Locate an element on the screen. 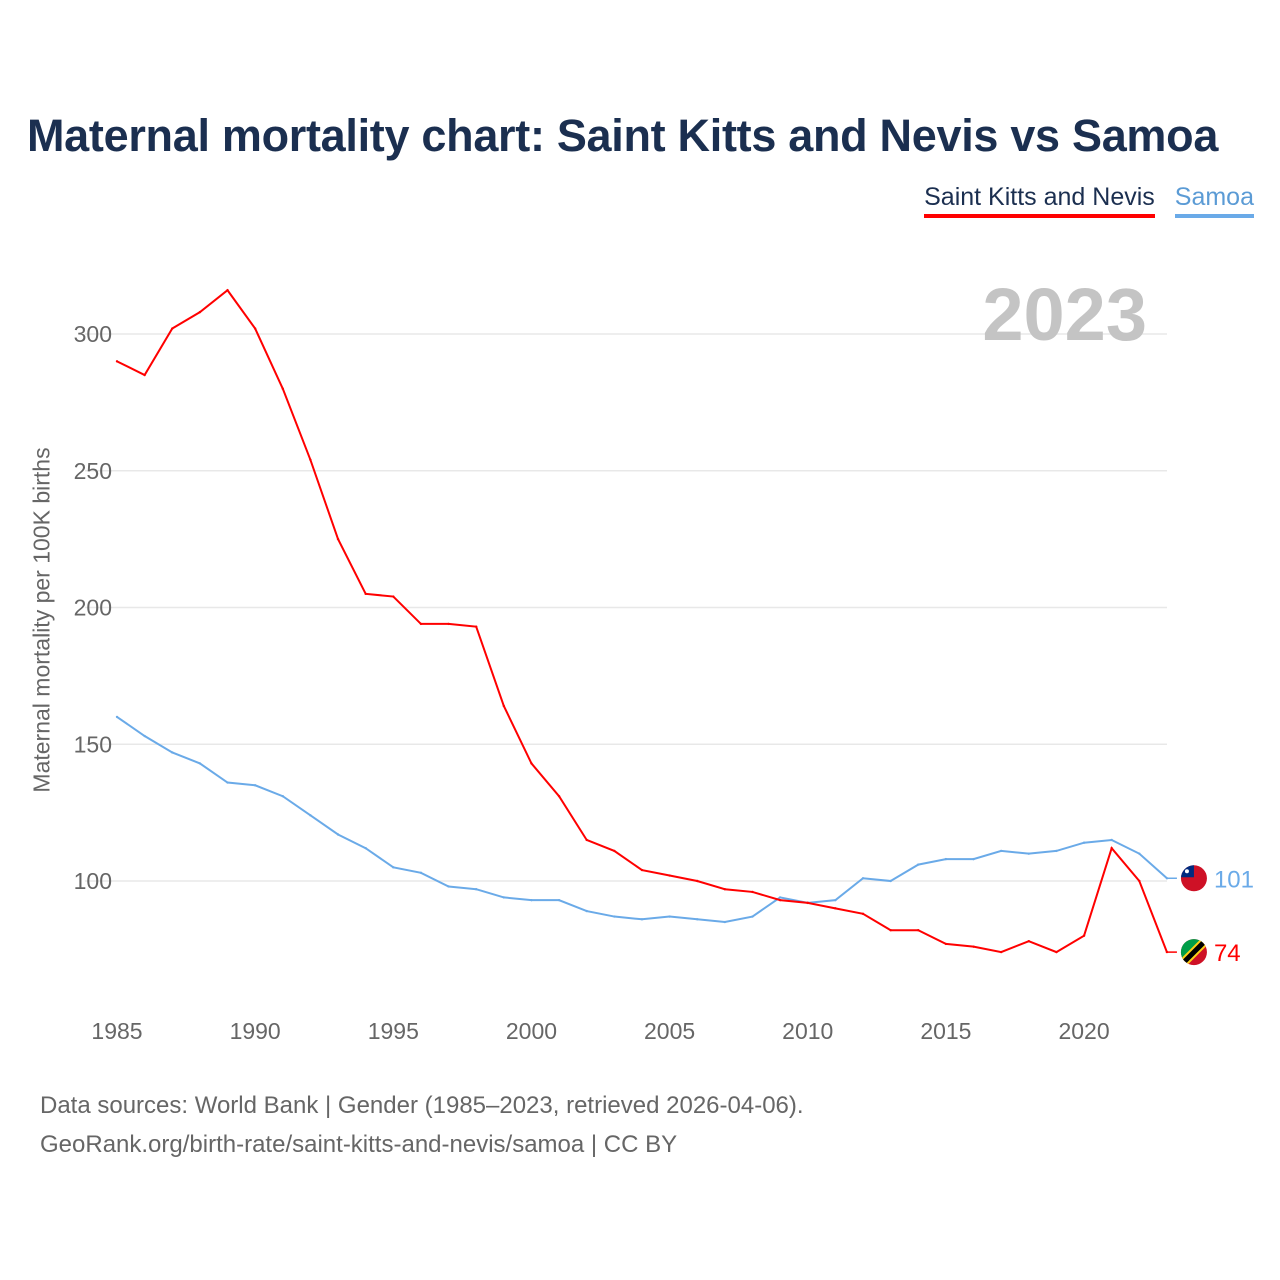 This screenshot has height=1280, width=1280. legend: Saint Kitts and Nevis Samoa is located at coordinates (1089, 200).